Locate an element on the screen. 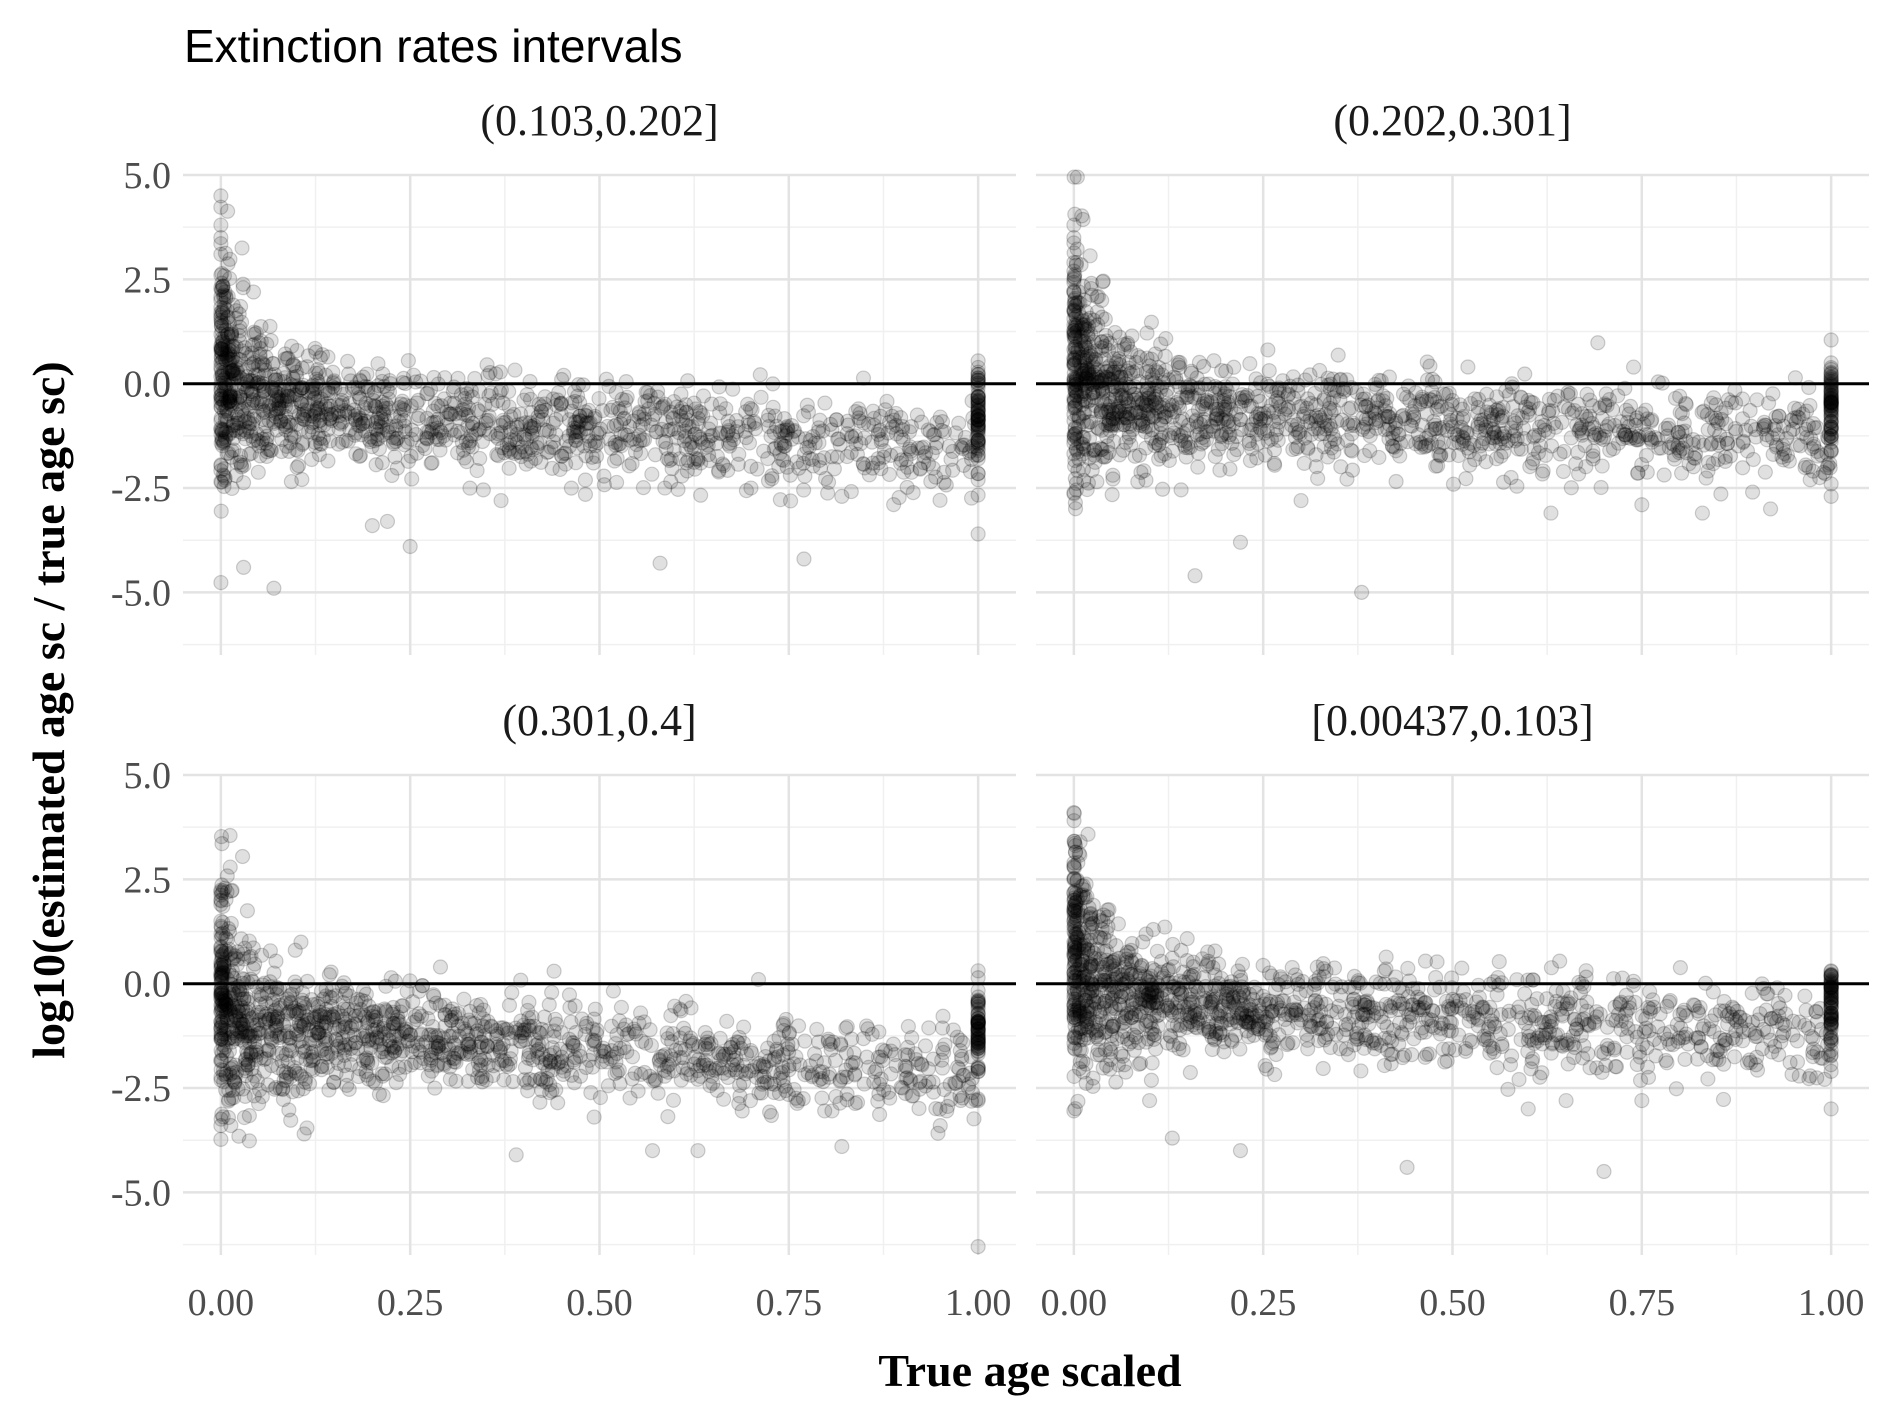 The image size is (1889, 1417). x-tick-label: 0.75 is located at coordinates (789, 1303).